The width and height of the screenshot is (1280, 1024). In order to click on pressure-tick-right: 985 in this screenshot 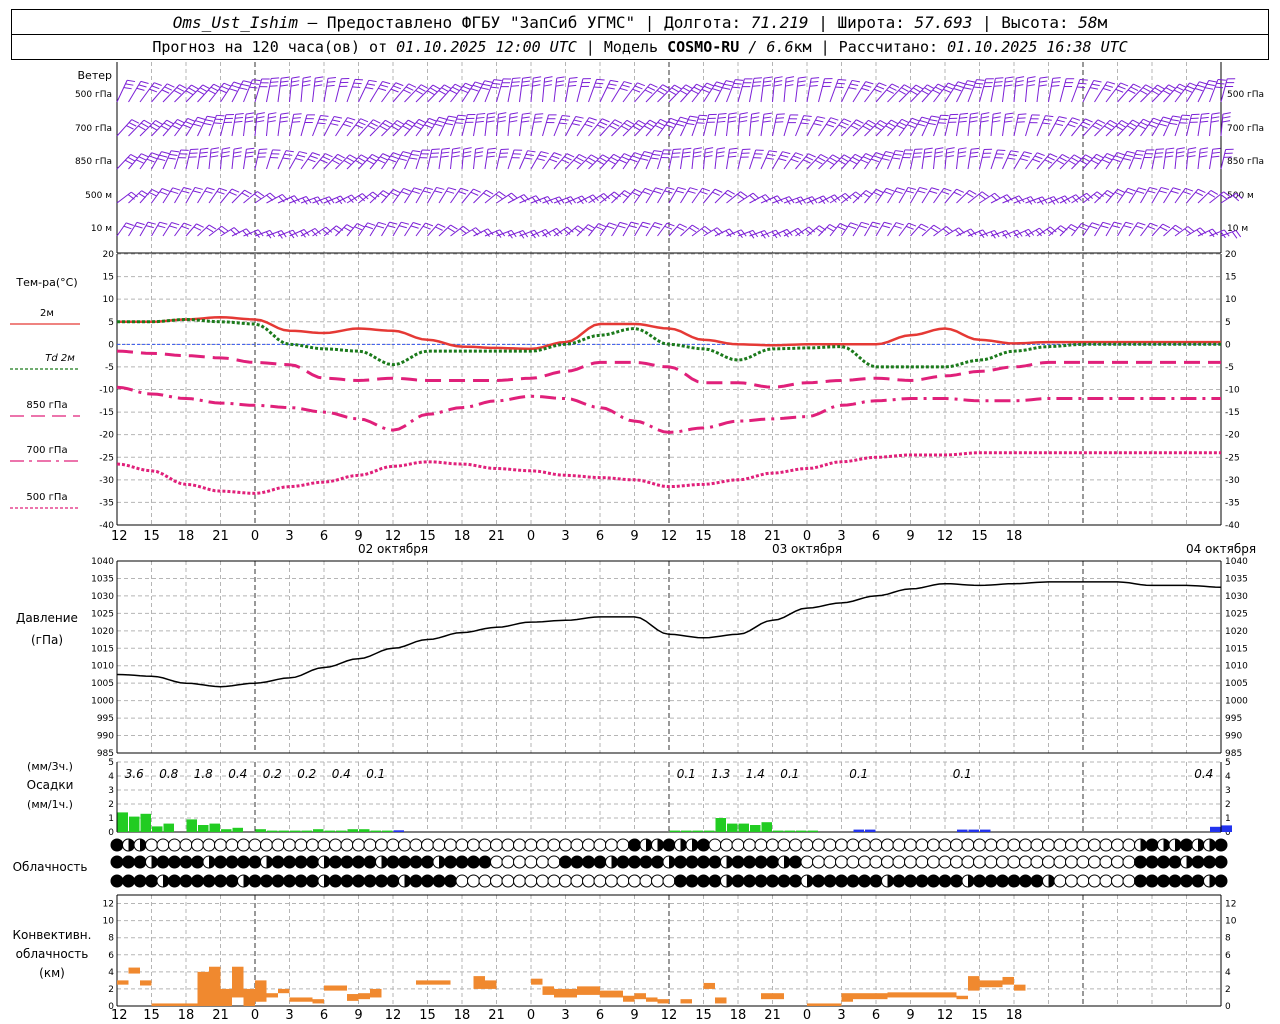, I will do `click(1233, 754)`.